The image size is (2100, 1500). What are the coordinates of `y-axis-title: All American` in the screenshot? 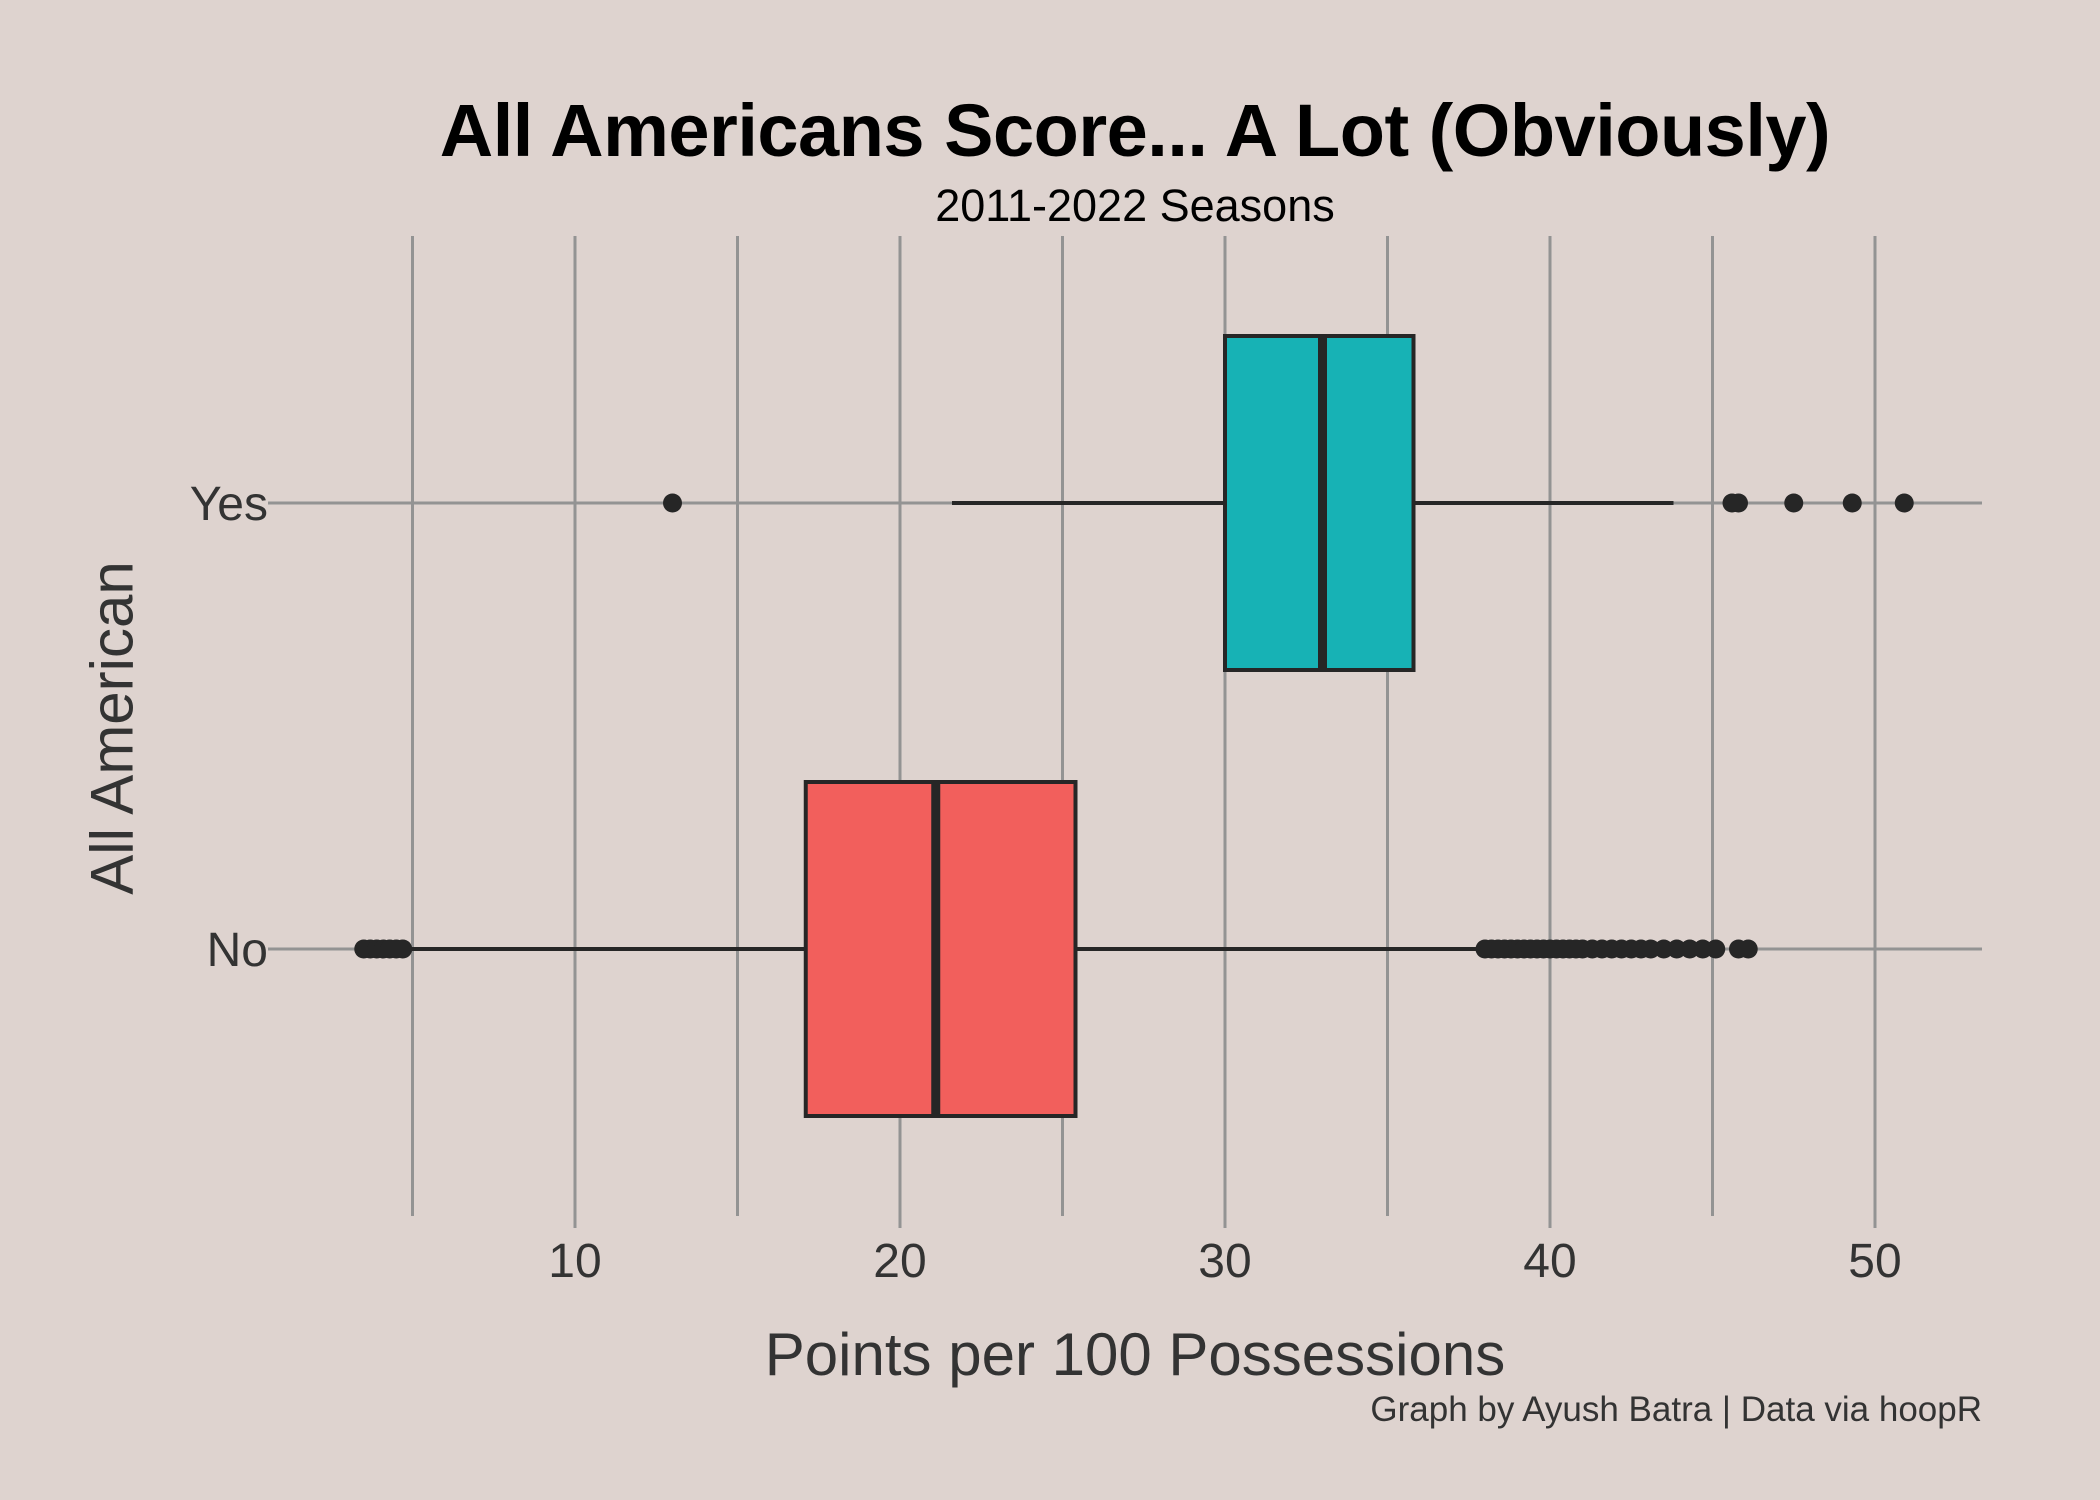 It's located at (112, 728).